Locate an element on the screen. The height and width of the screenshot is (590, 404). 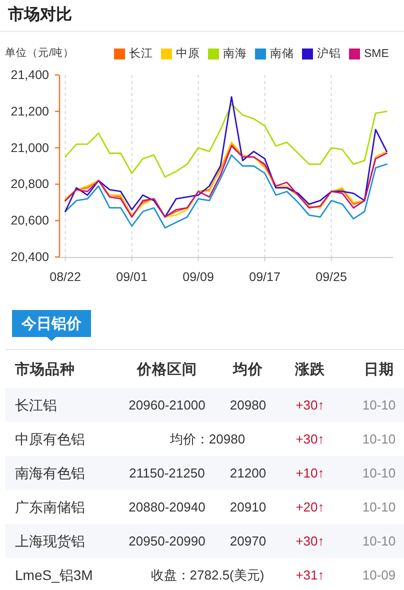
category-label: 中原有色铝 is located at coordinates (50, 439).